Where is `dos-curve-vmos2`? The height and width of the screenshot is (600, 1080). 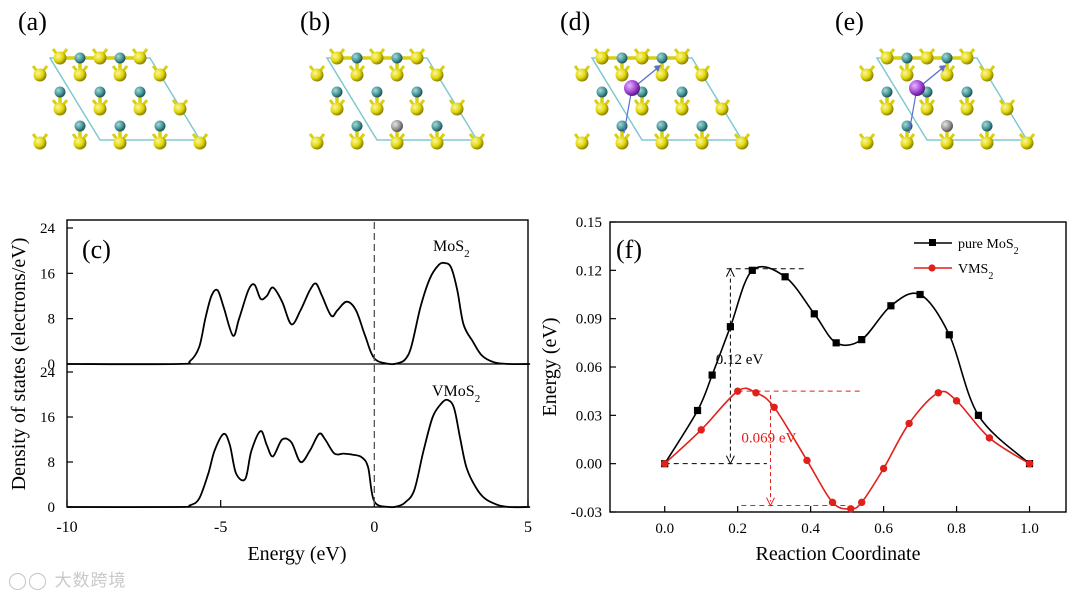
dos-curve-vmos2 is located at coordinates (298, 453).